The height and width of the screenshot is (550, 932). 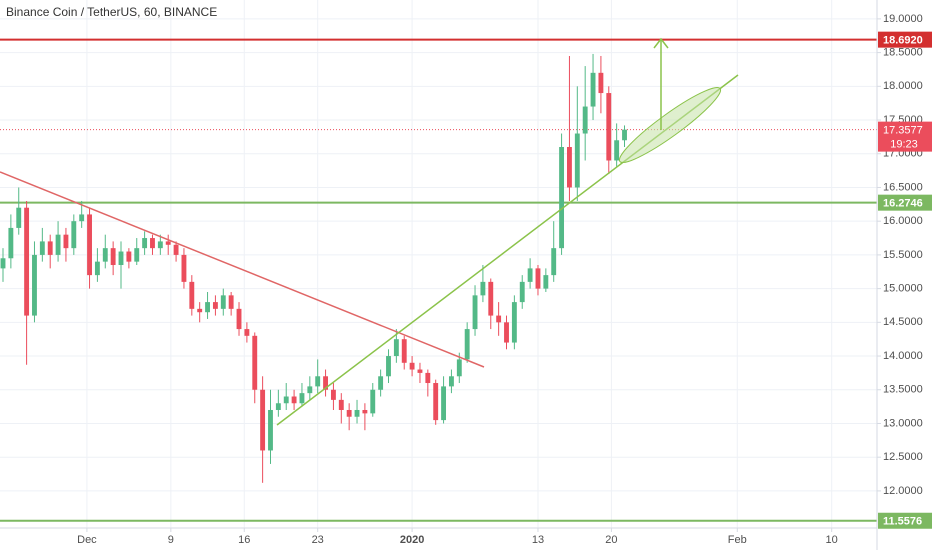 What do you see at coordinates (903, 221) in the screenshot?
I see `y-tick-label: 16.0000` at bounding box center [903, 221].